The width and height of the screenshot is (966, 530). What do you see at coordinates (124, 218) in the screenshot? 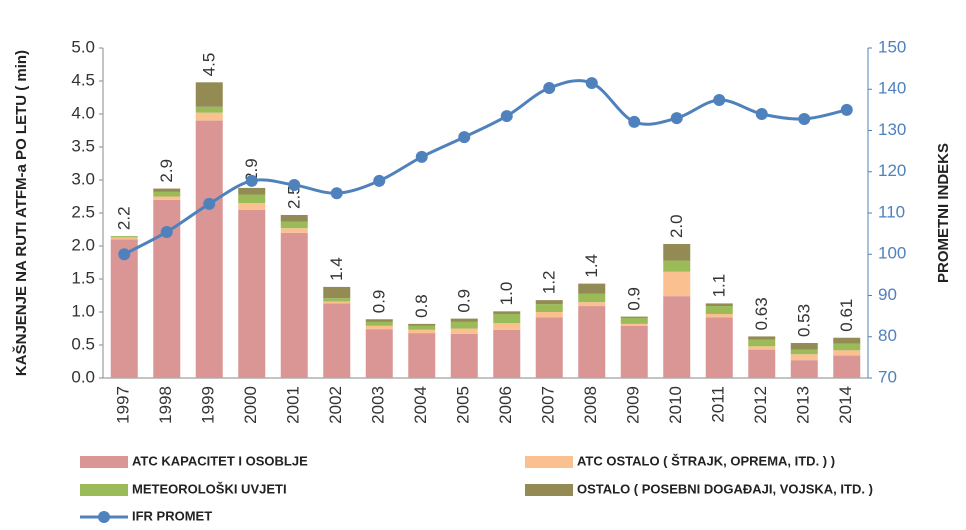
I see `total-label: 2.2` at bounding box center [124, 218].